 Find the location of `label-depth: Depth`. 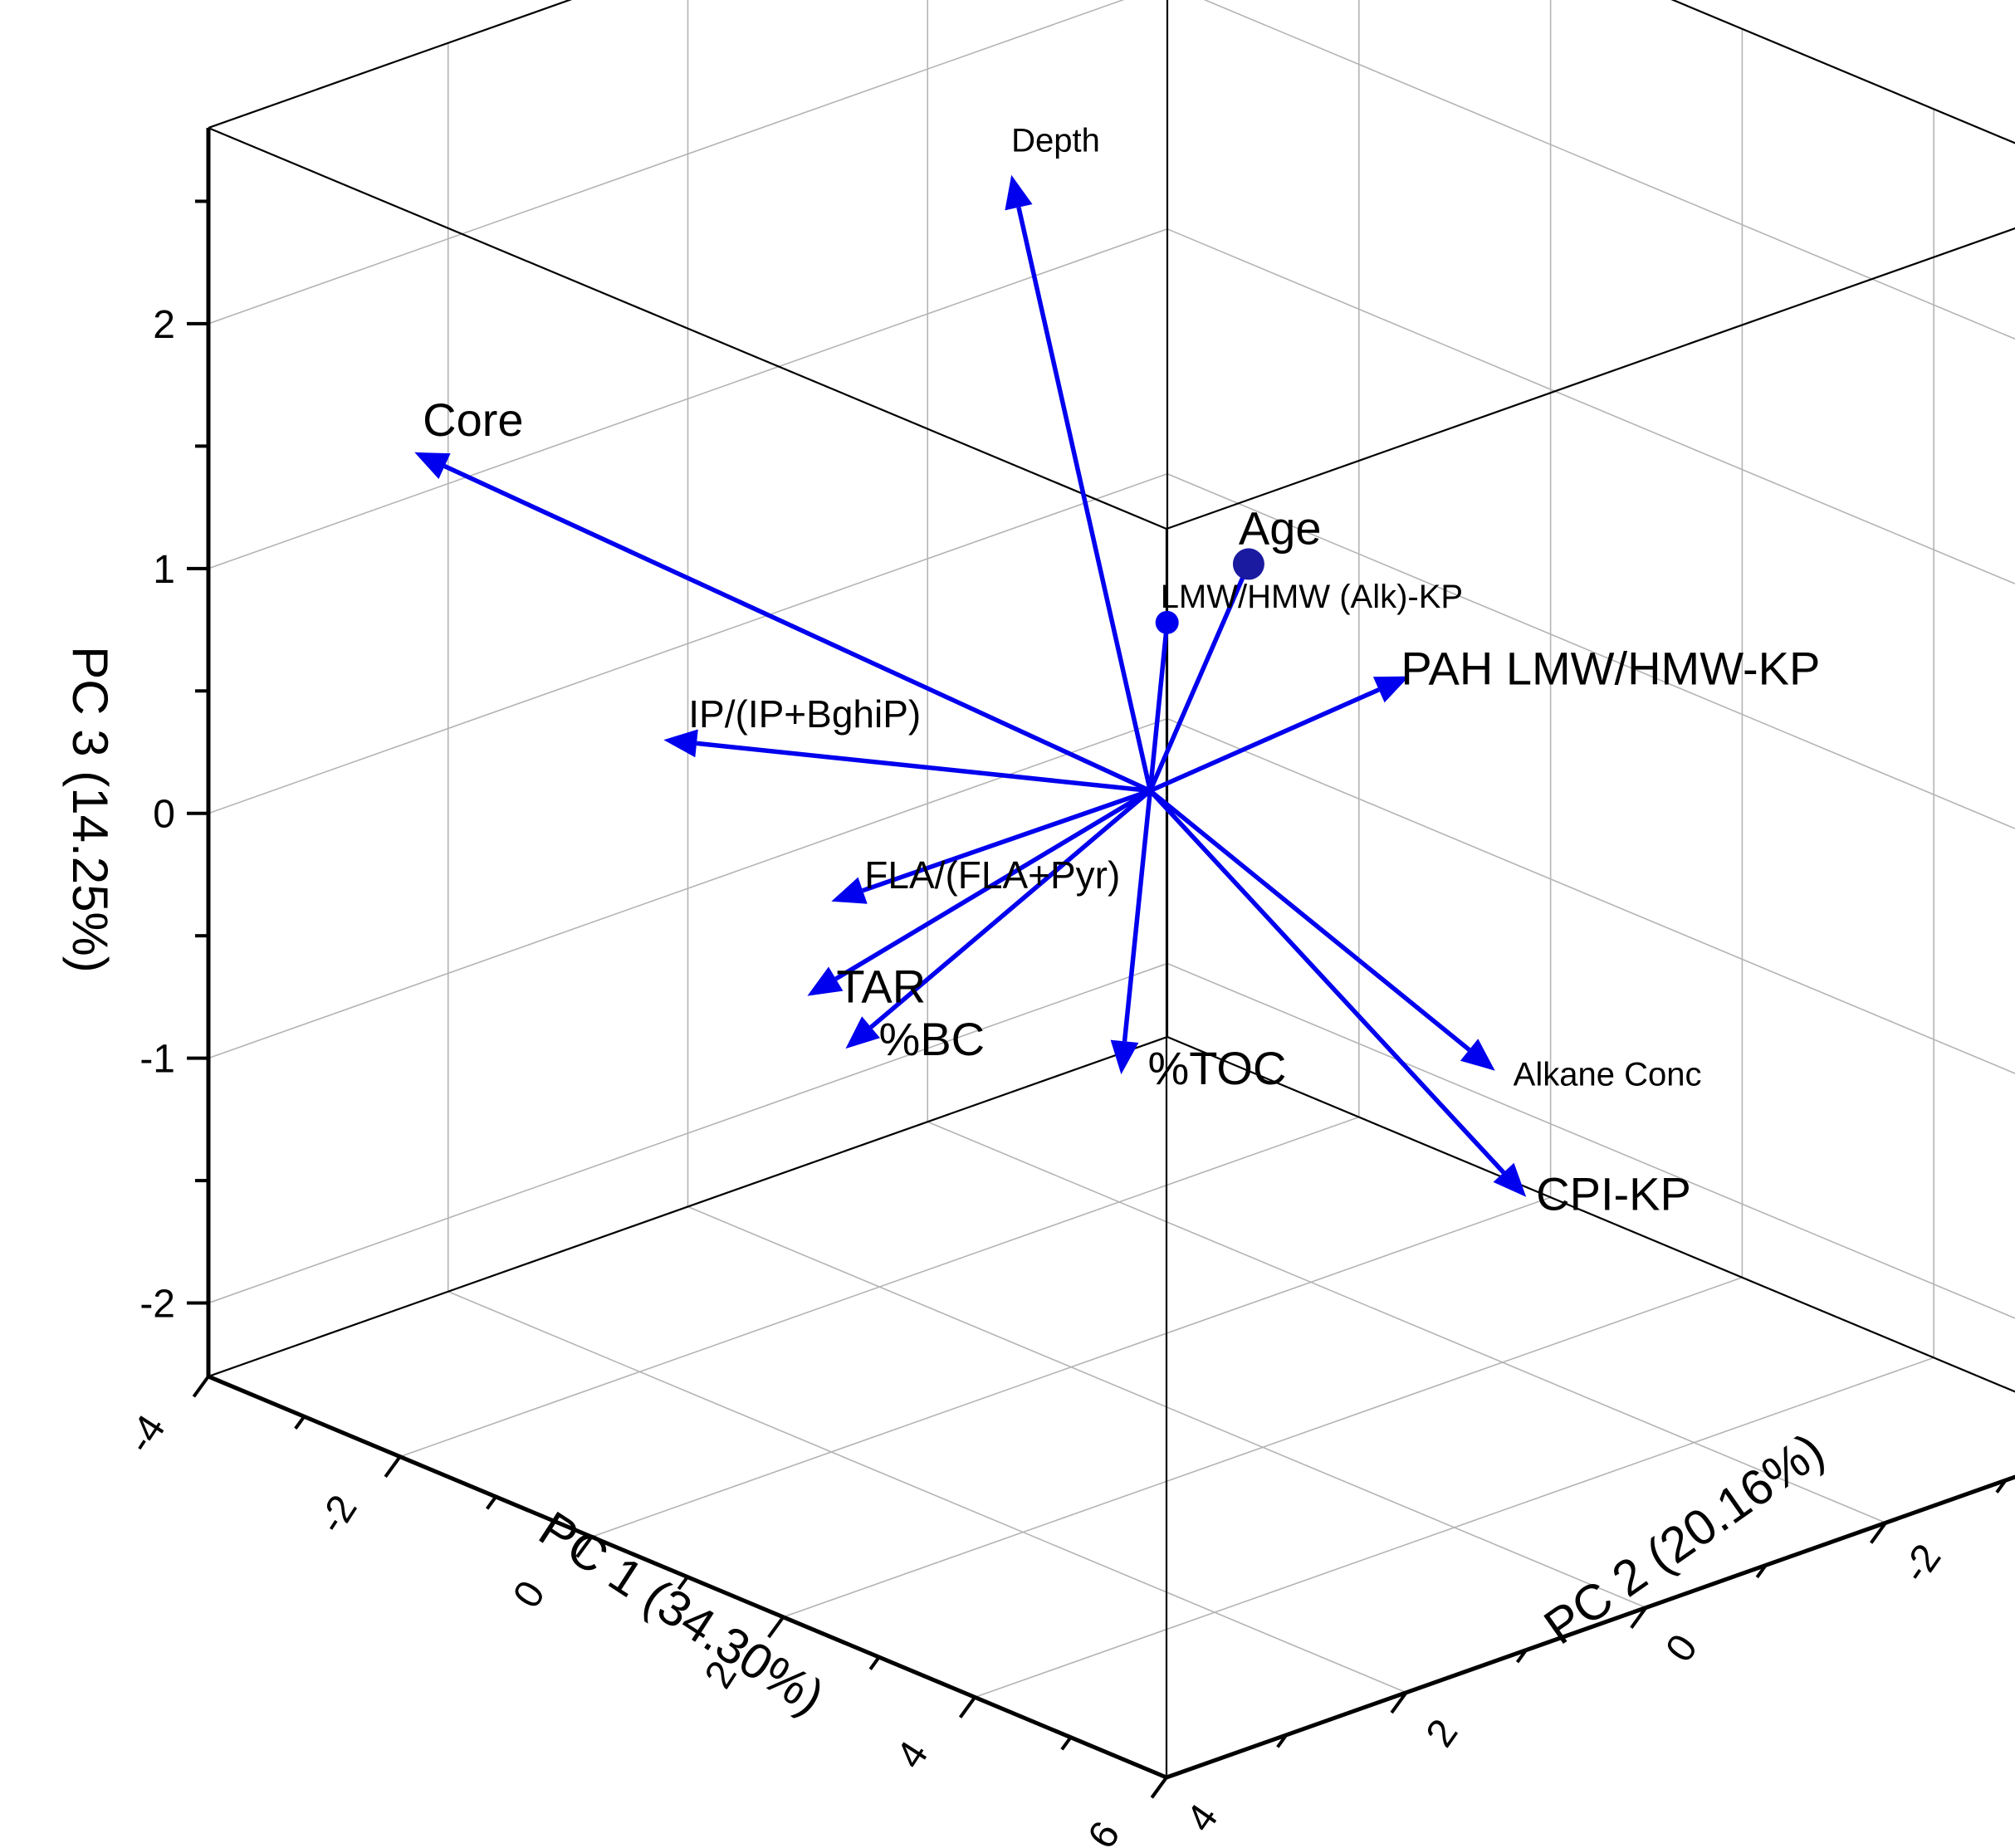

label-depth: Depth is located at coordinates (1055, 141).